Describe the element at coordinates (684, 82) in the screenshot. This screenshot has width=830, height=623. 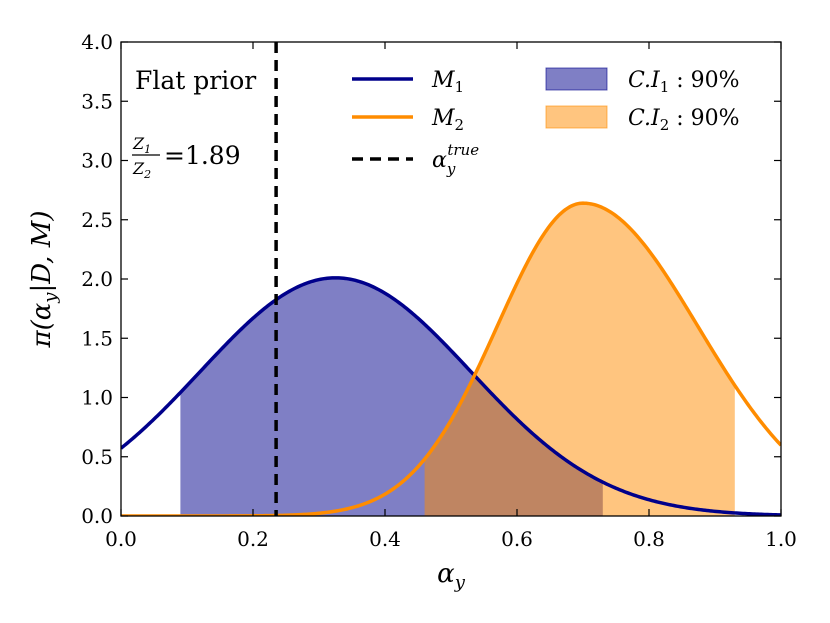
I see `svg-text: C.I1 : 90%` at that location.